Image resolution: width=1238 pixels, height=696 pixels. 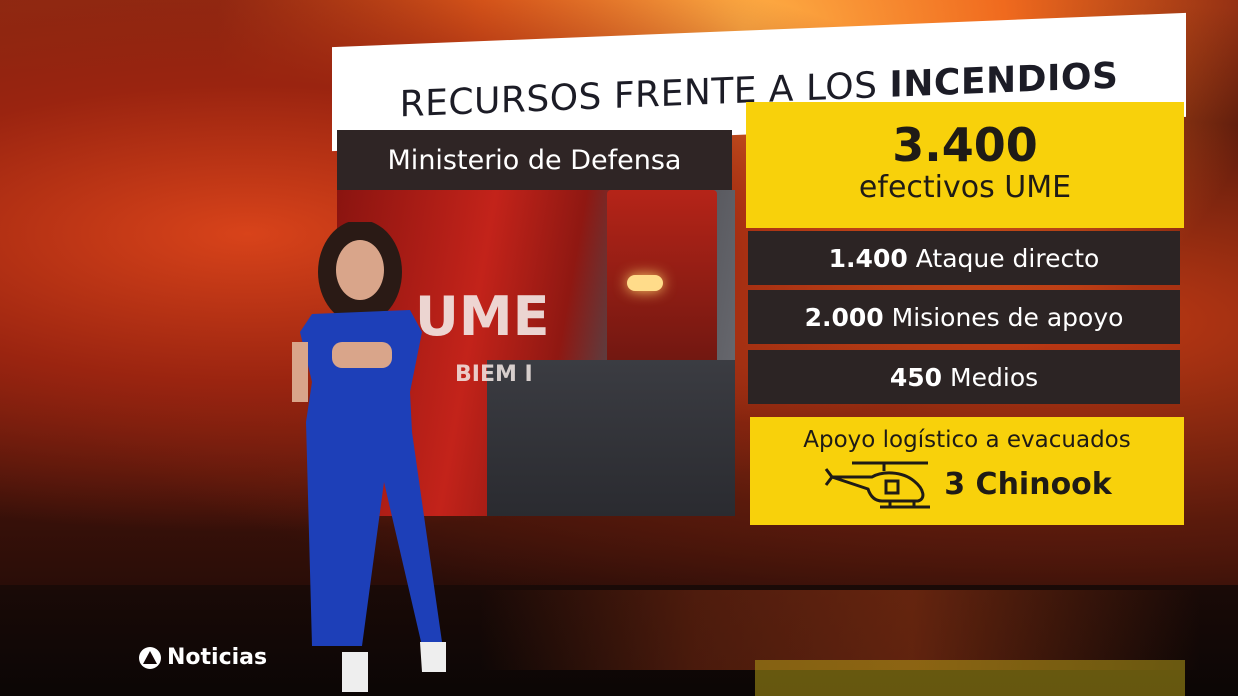 What do you see at coordinates (1007, 317) in the screenshot?
I see `stat-label: Misiones de apoyo` at bounding box center [1007, 317].